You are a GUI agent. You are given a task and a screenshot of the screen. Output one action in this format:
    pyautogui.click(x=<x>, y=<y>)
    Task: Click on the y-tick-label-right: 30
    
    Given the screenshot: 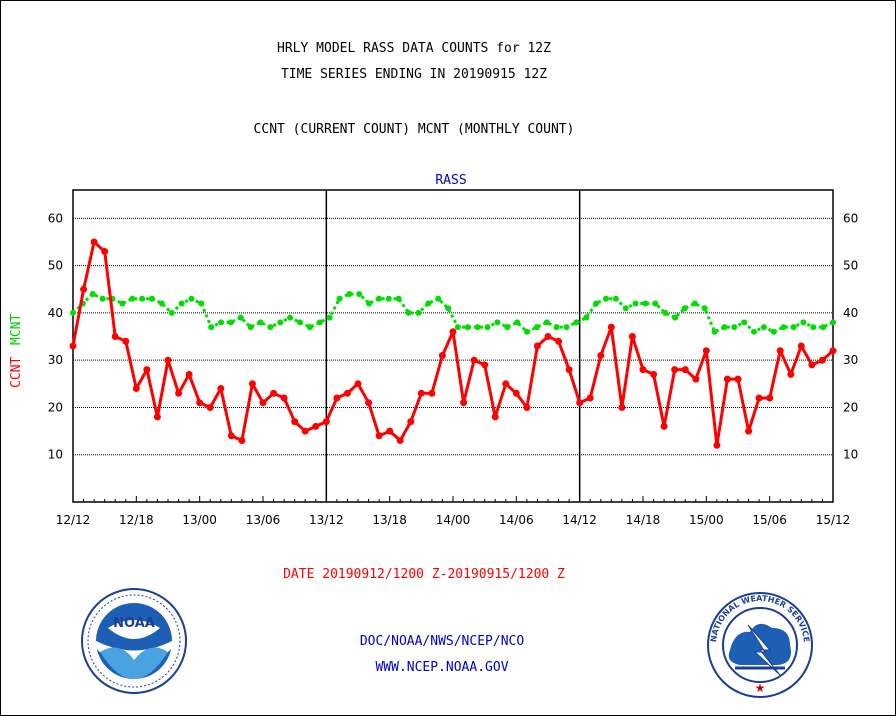 What is the action you would take?
    pyautogui.click(x=850, y=360)
    